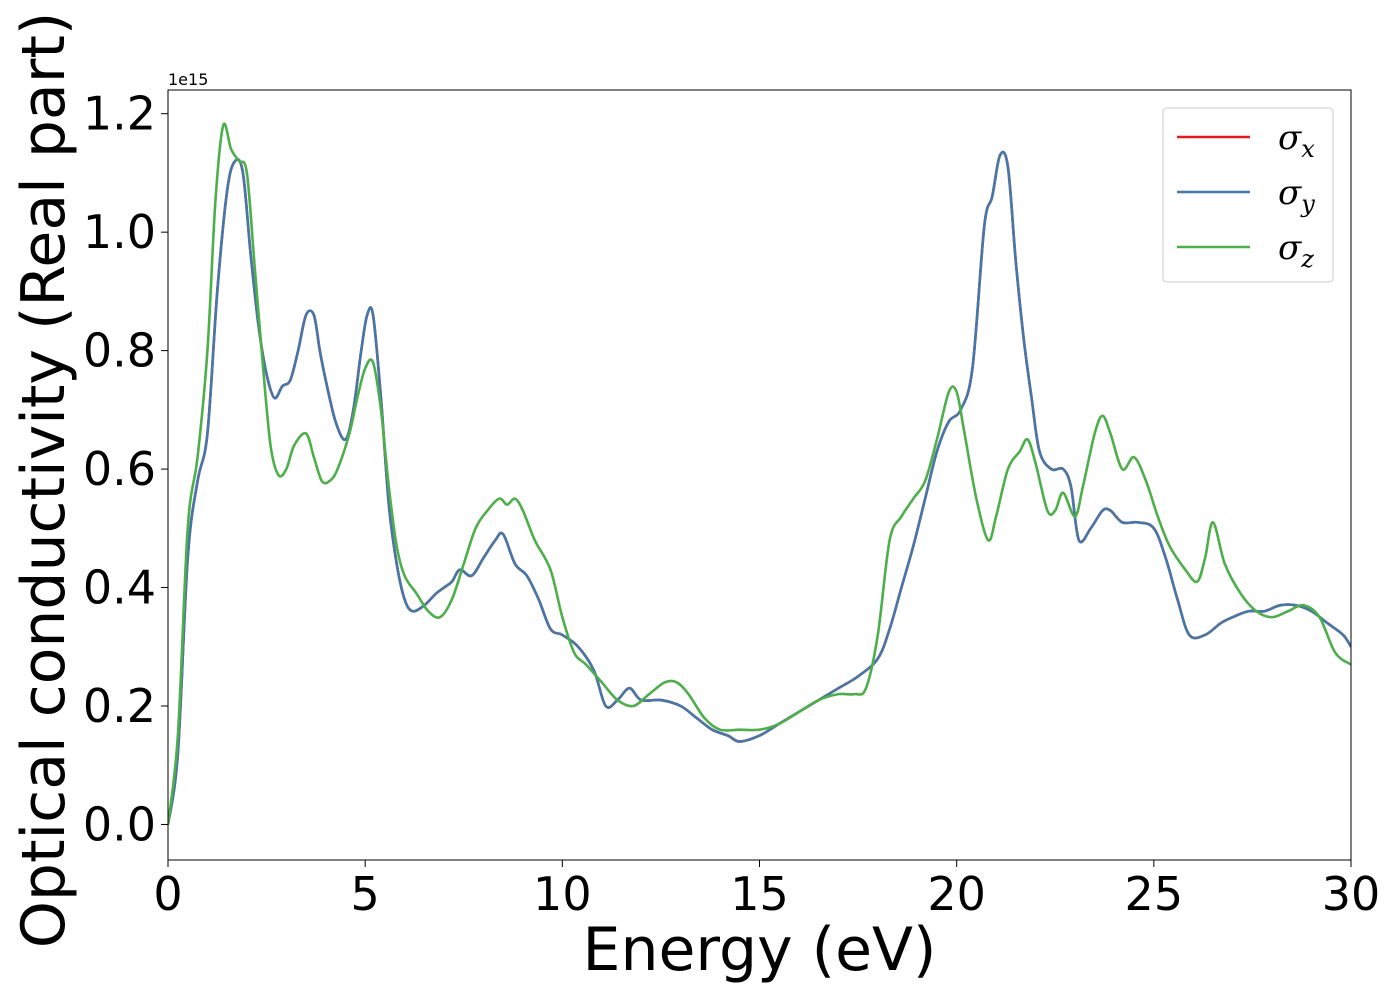  Describe the element at coordinates (956, 894) in the screenshot. I see `x-tick-label: 20` at that location.